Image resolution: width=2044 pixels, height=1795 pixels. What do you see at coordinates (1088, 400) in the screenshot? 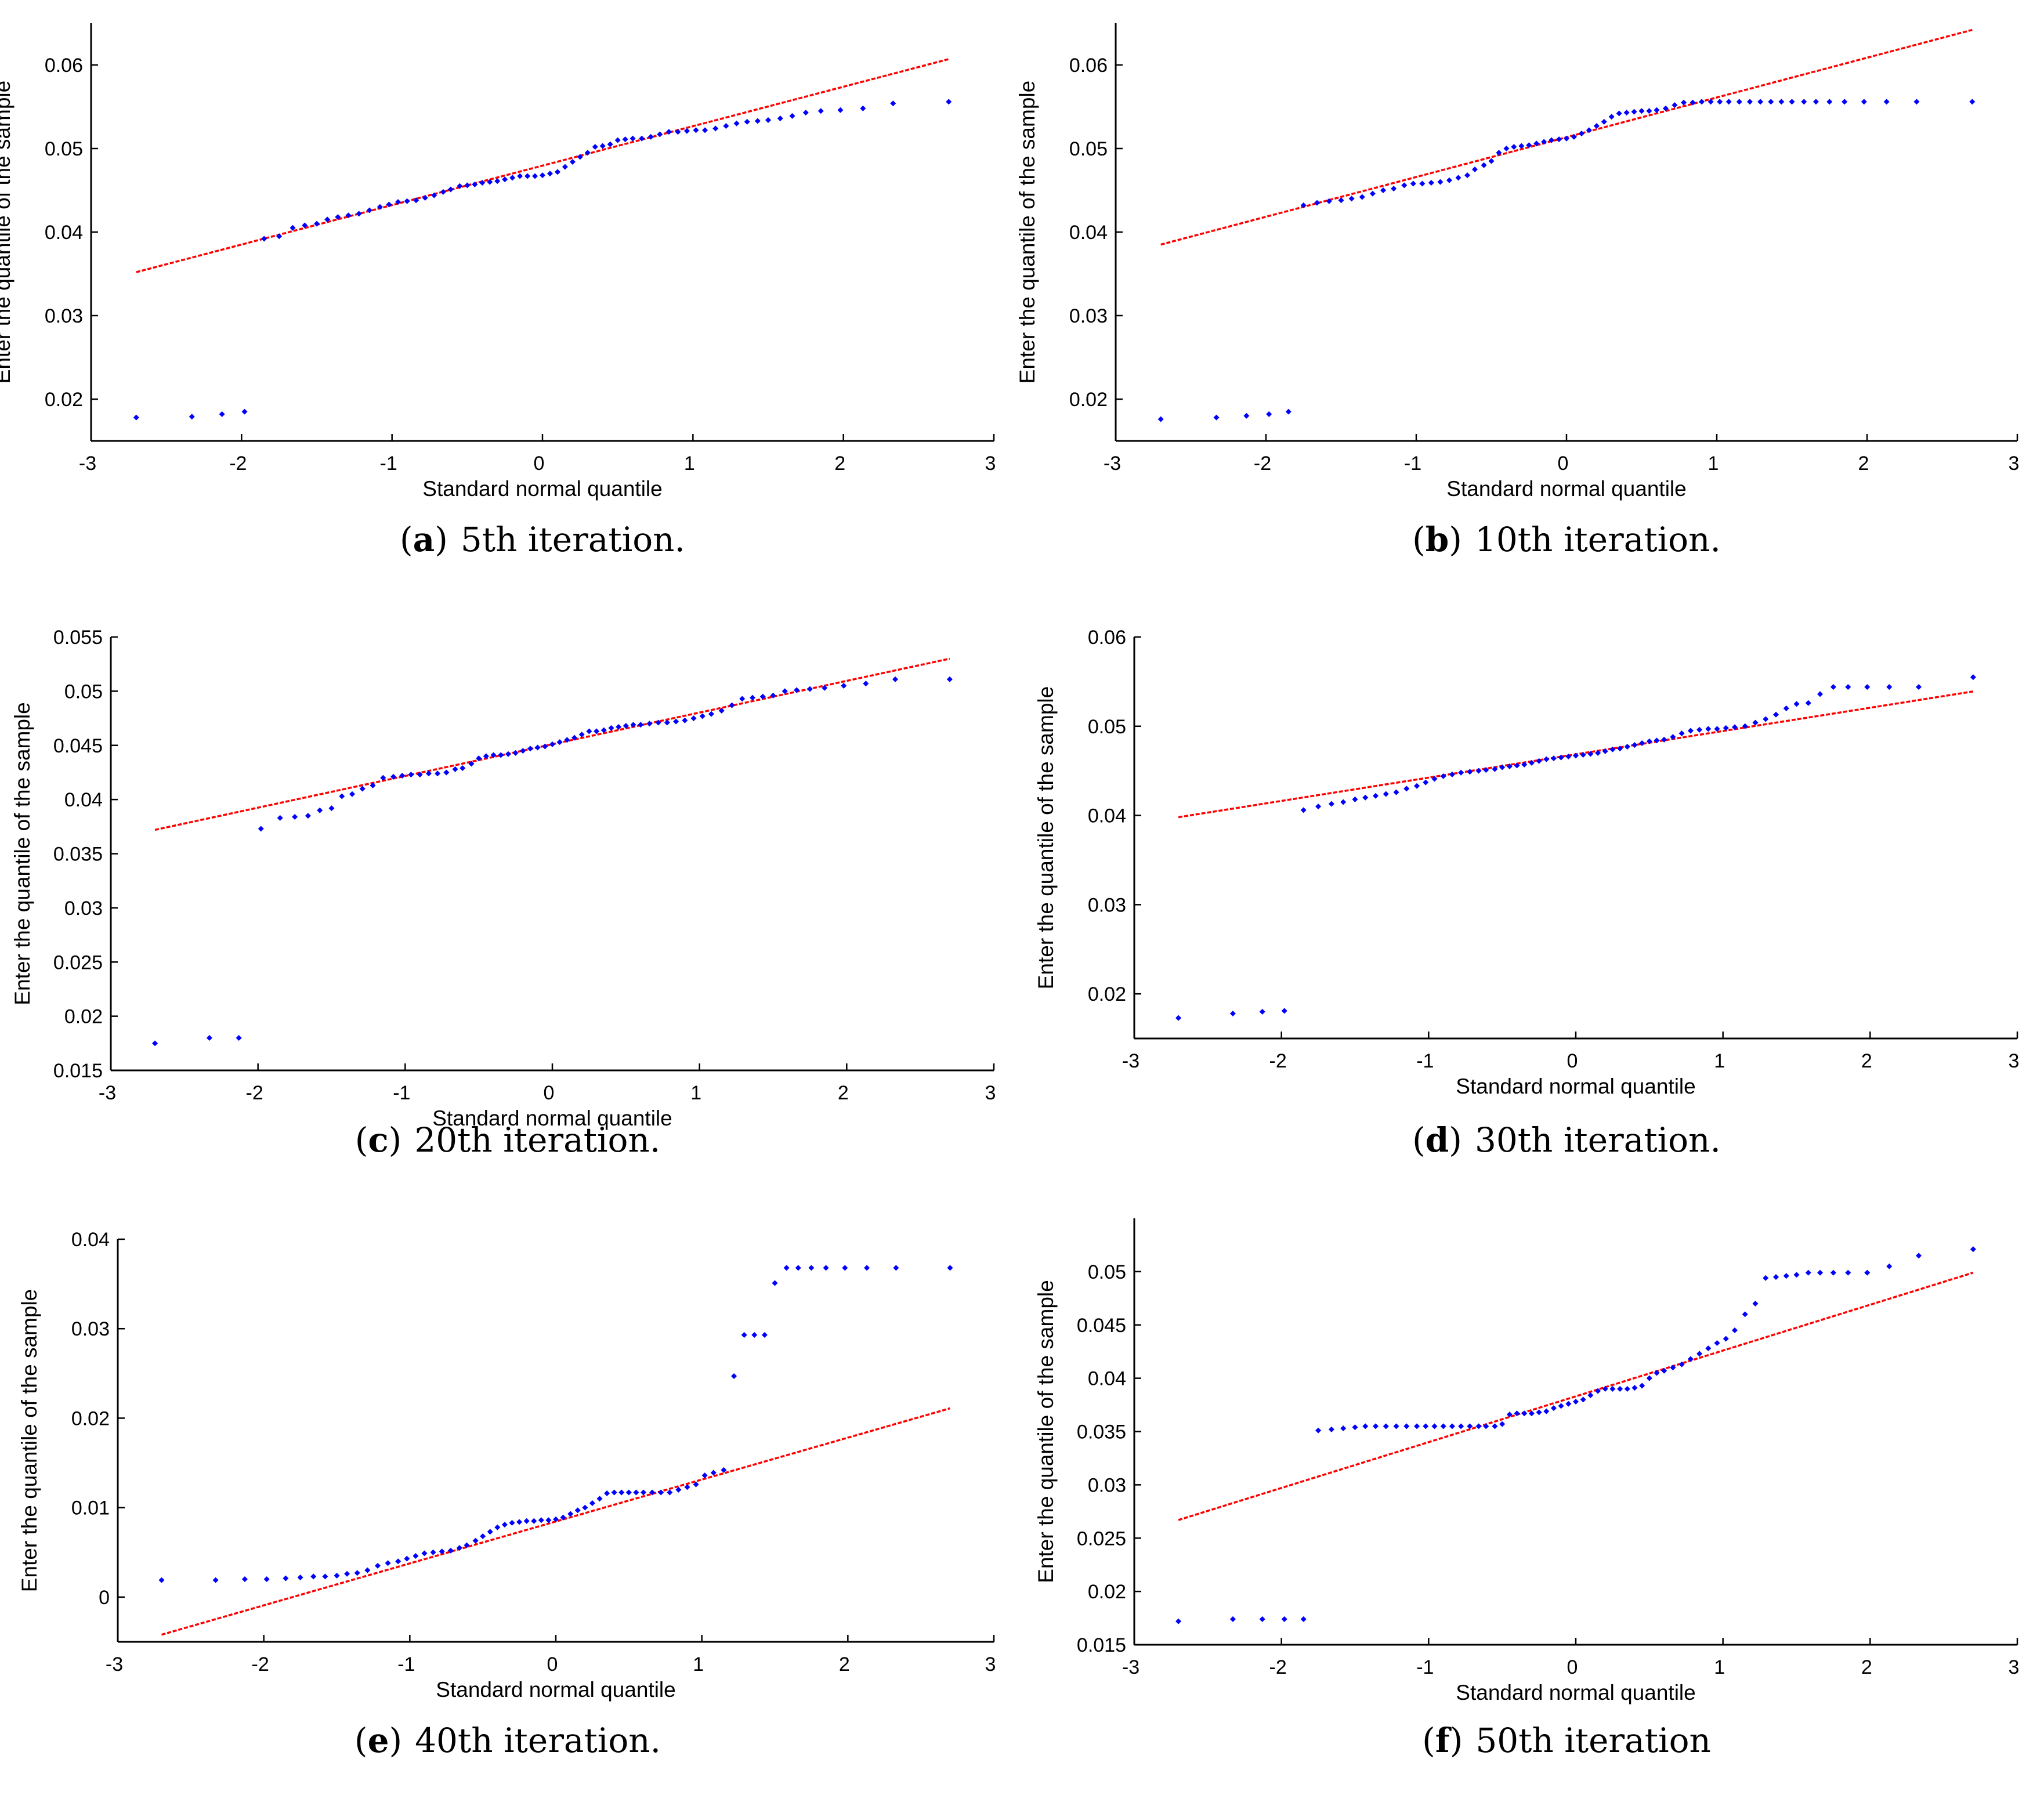
I see `y-tick-label: 0.02` at bounding box center [1088, 400].